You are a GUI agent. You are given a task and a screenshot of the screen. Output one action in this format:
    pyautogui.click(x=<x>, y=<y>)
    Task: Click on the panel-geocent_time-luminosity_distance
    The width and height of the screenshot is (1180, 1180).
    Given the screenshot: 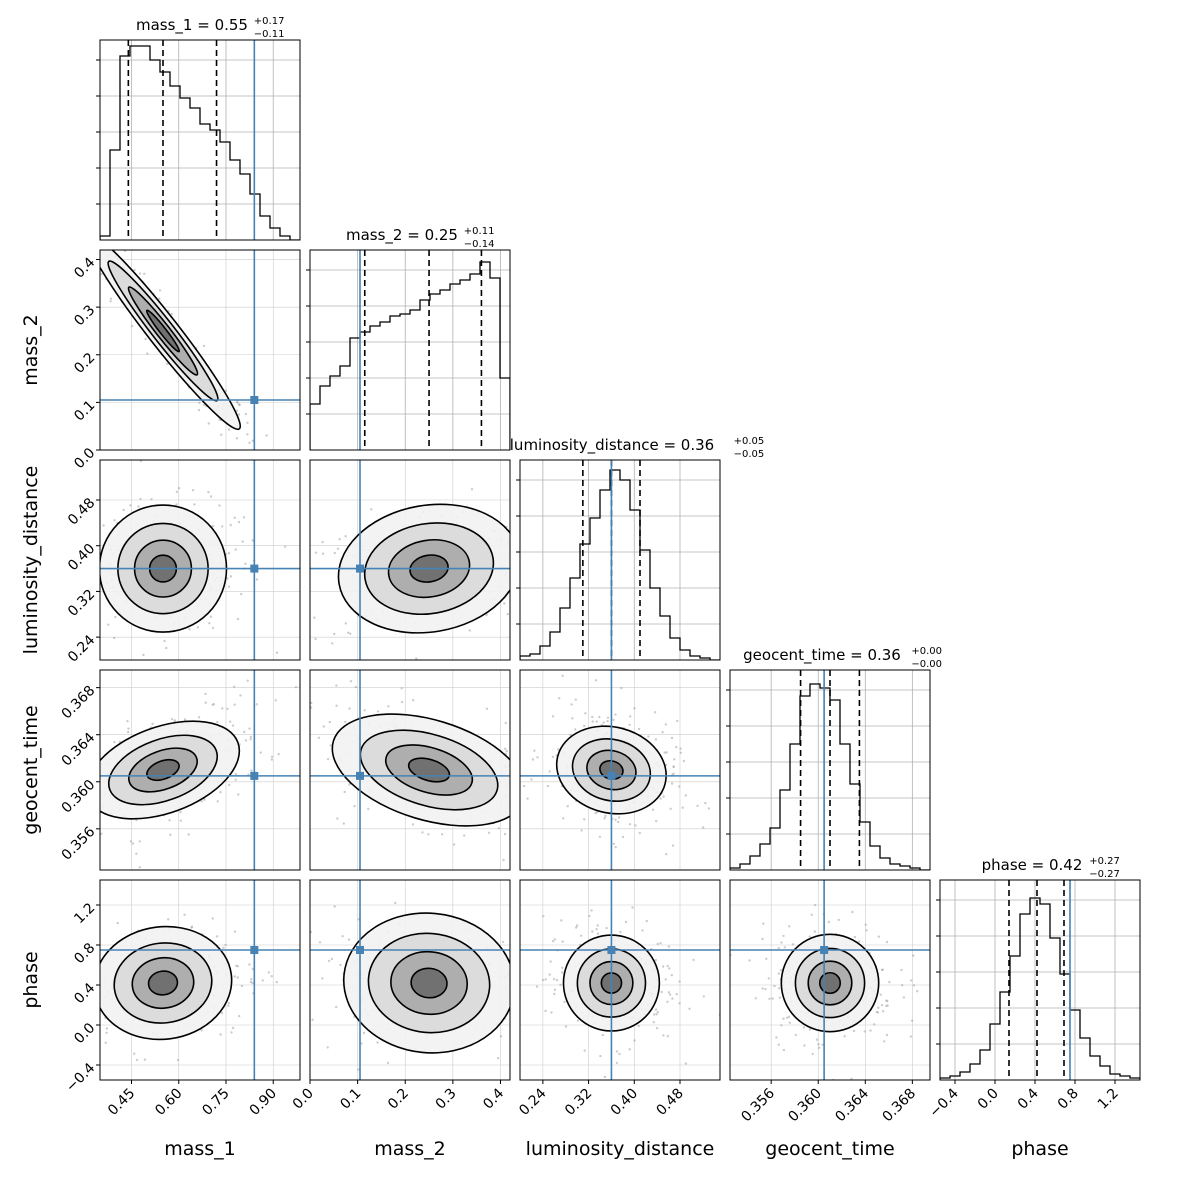 What is the action you would take?
    pyautogui.click(x=620, y=770)
    